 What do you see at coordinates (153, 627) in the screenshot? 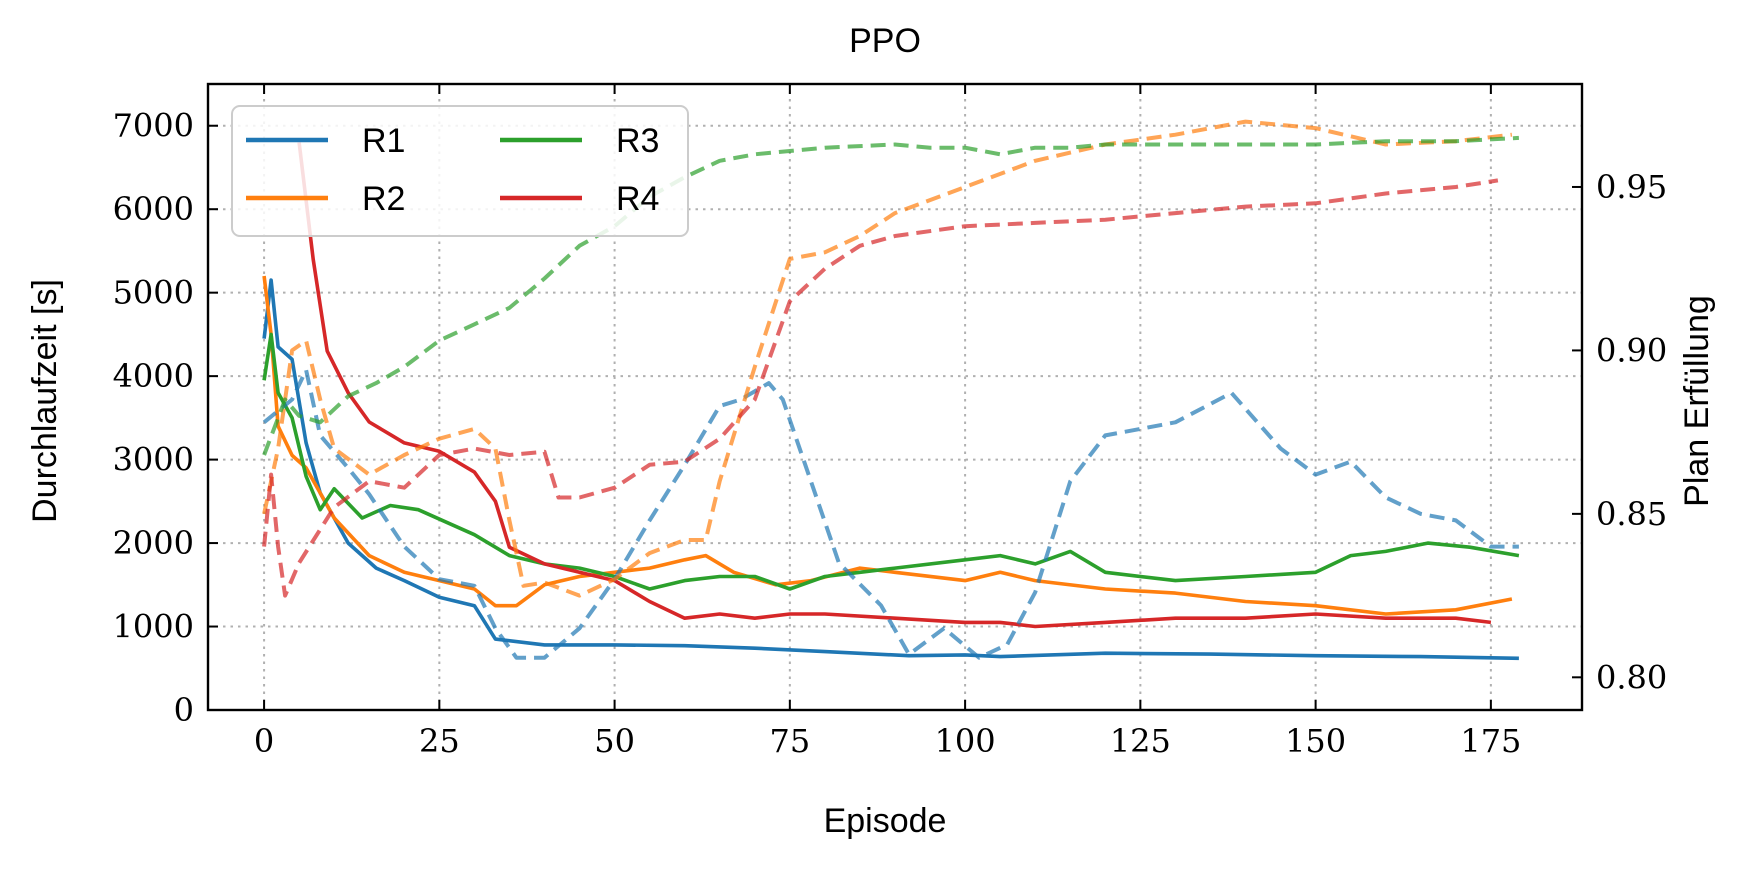
I see `y-tick-label-left: 1000` at bounding box center [153, 627].